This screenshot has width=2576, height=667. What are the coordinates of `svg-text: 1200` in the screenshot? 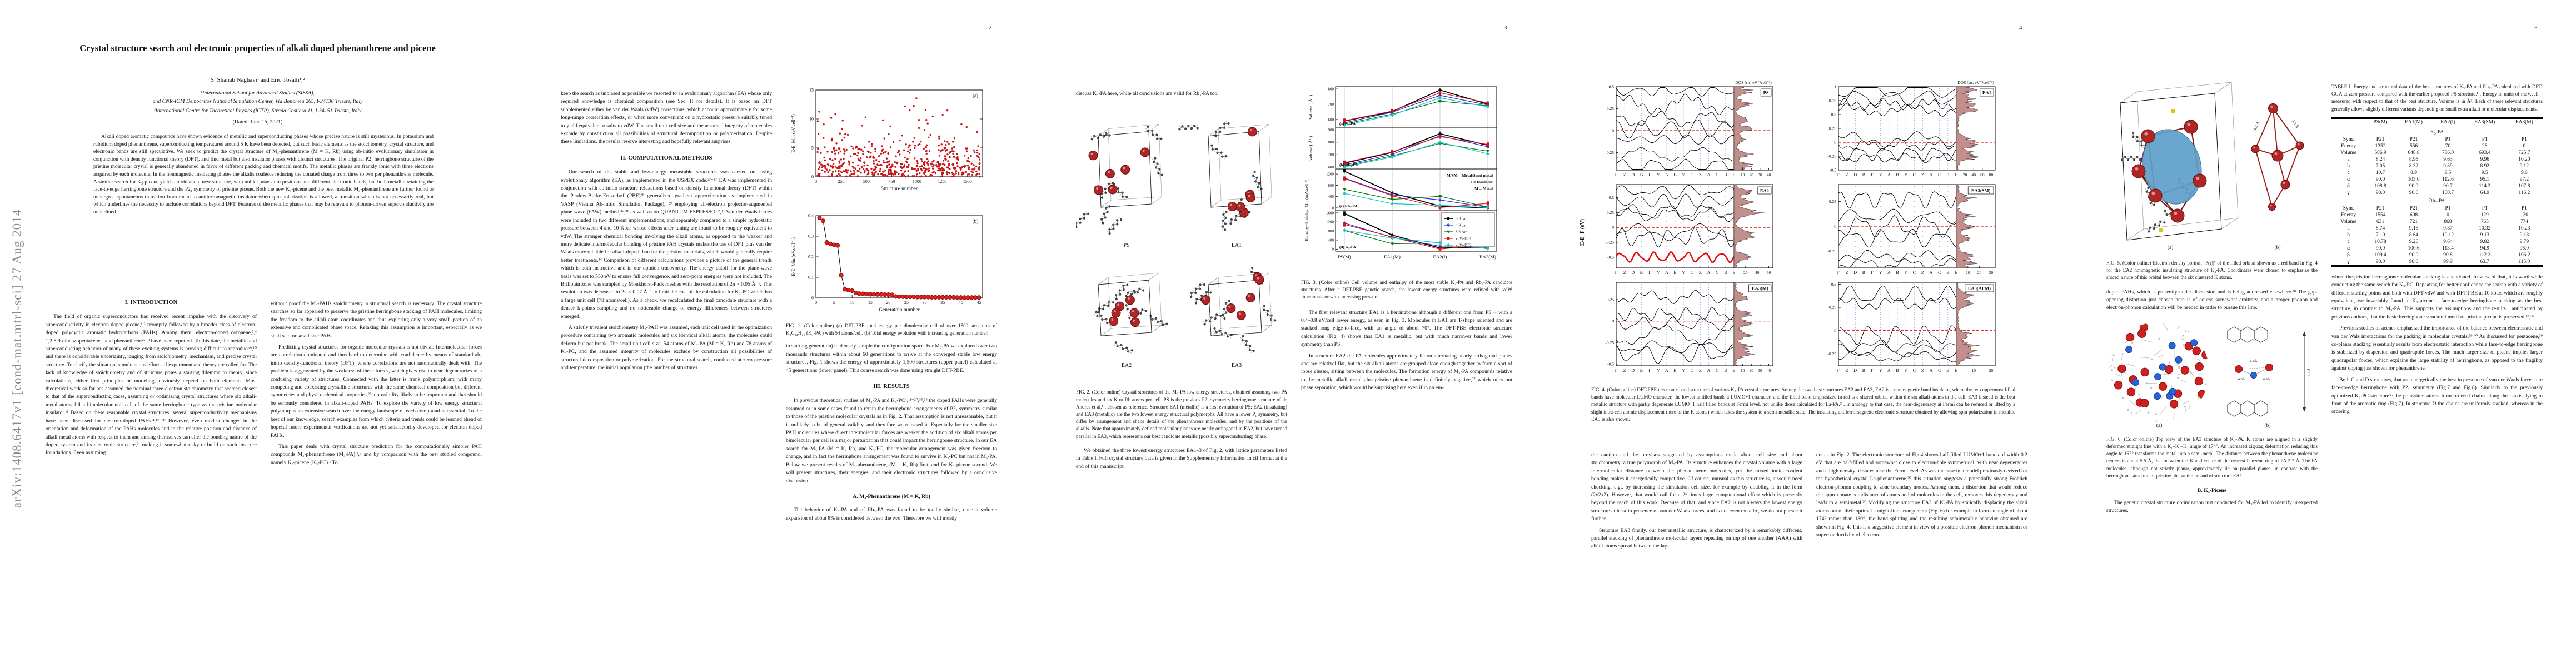 It's located at (1330, 222).